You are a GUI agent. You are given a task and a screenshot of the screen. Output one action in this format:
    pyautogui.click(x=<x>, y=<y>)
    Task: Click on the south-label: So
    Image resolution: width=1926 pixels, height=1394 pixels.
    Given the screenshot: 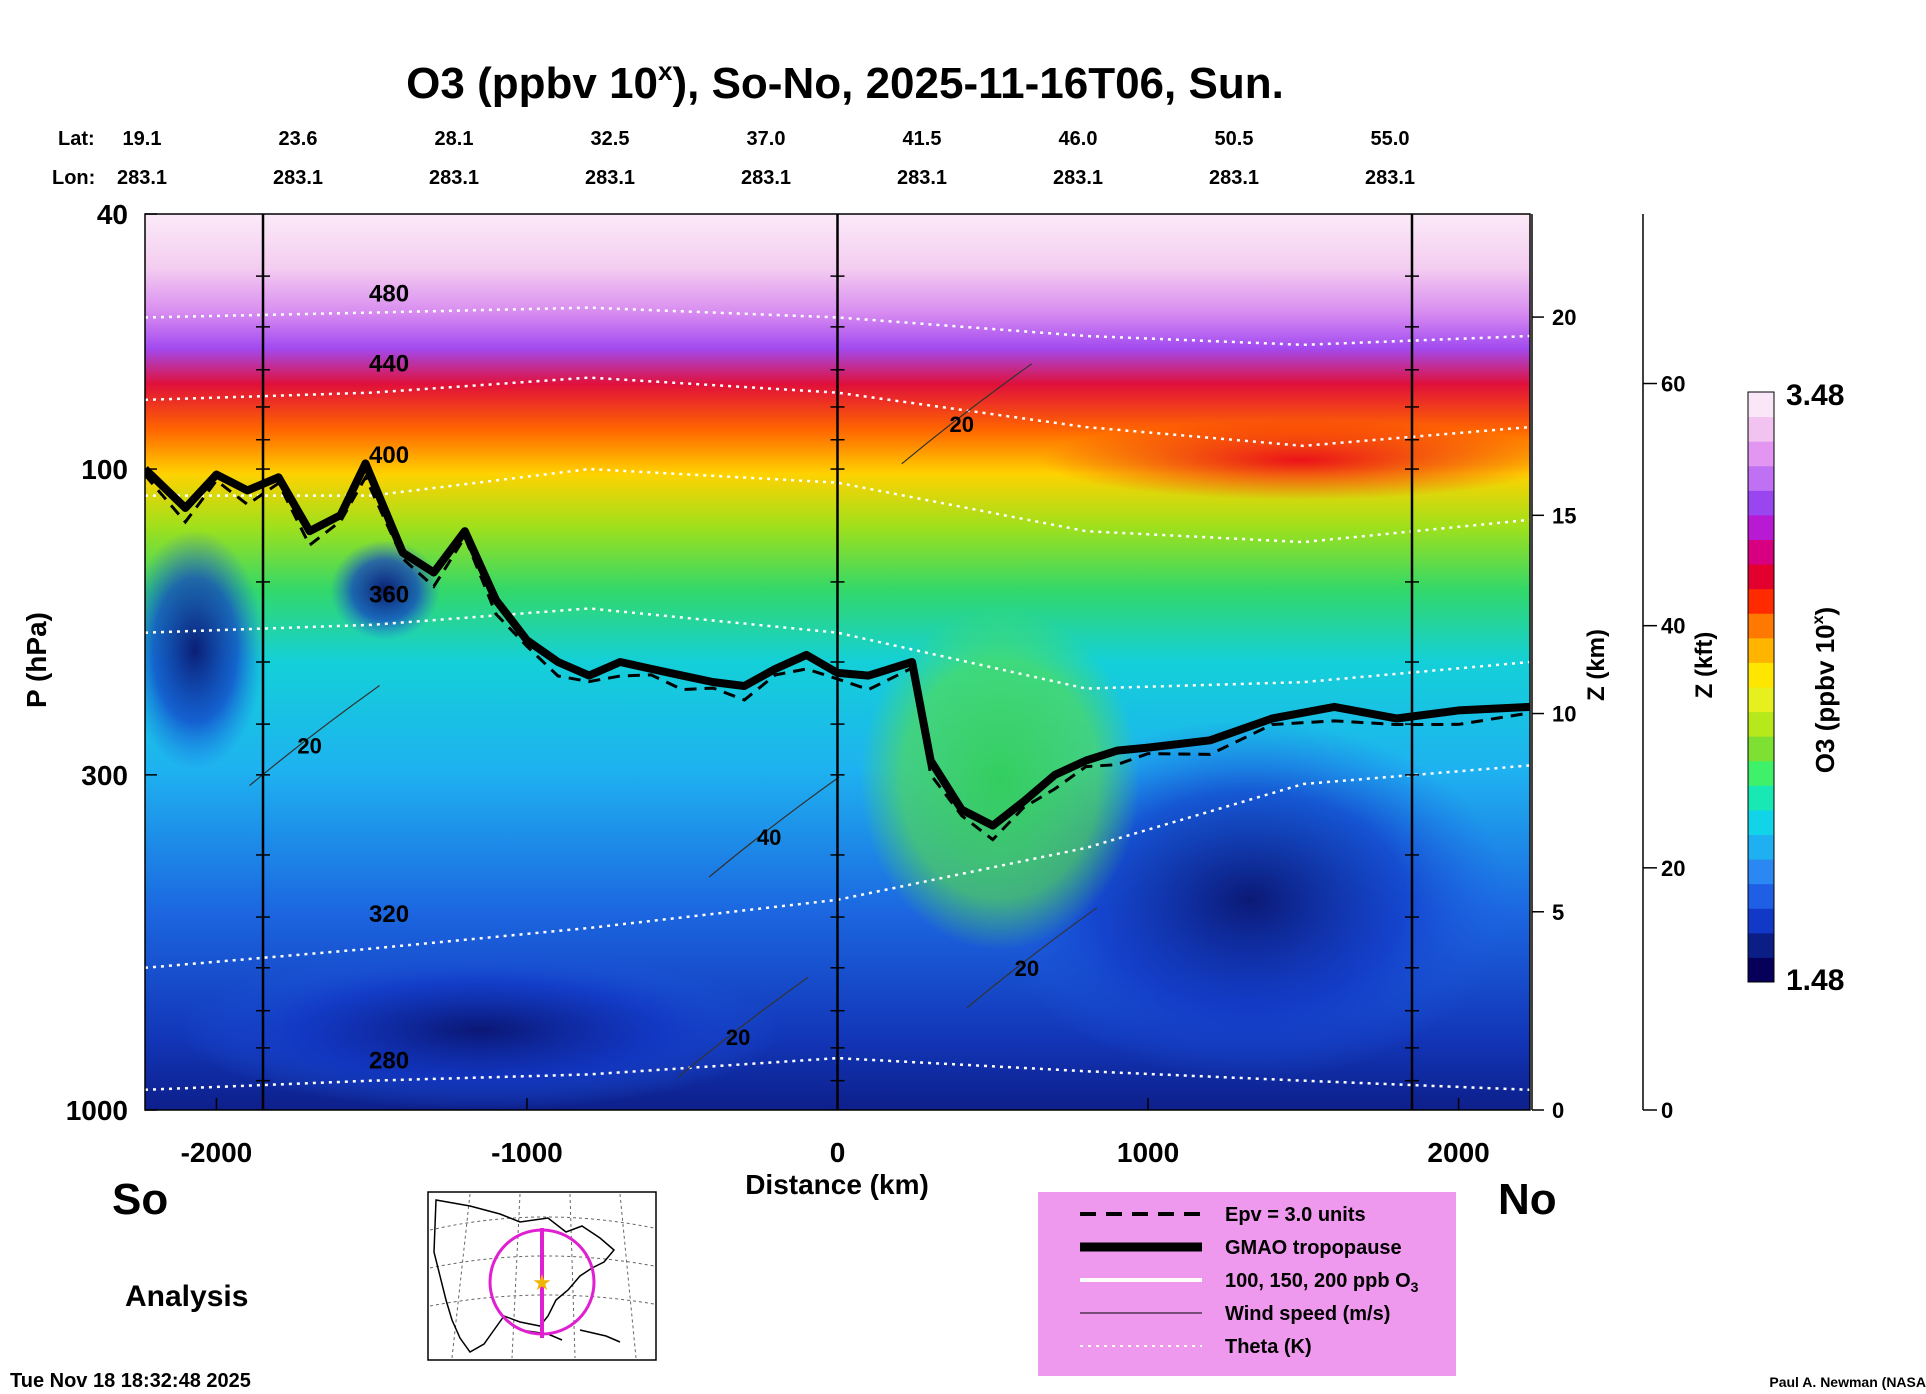 What is the action you would take?
    pyautogui.click(x=140, y=1199)
    